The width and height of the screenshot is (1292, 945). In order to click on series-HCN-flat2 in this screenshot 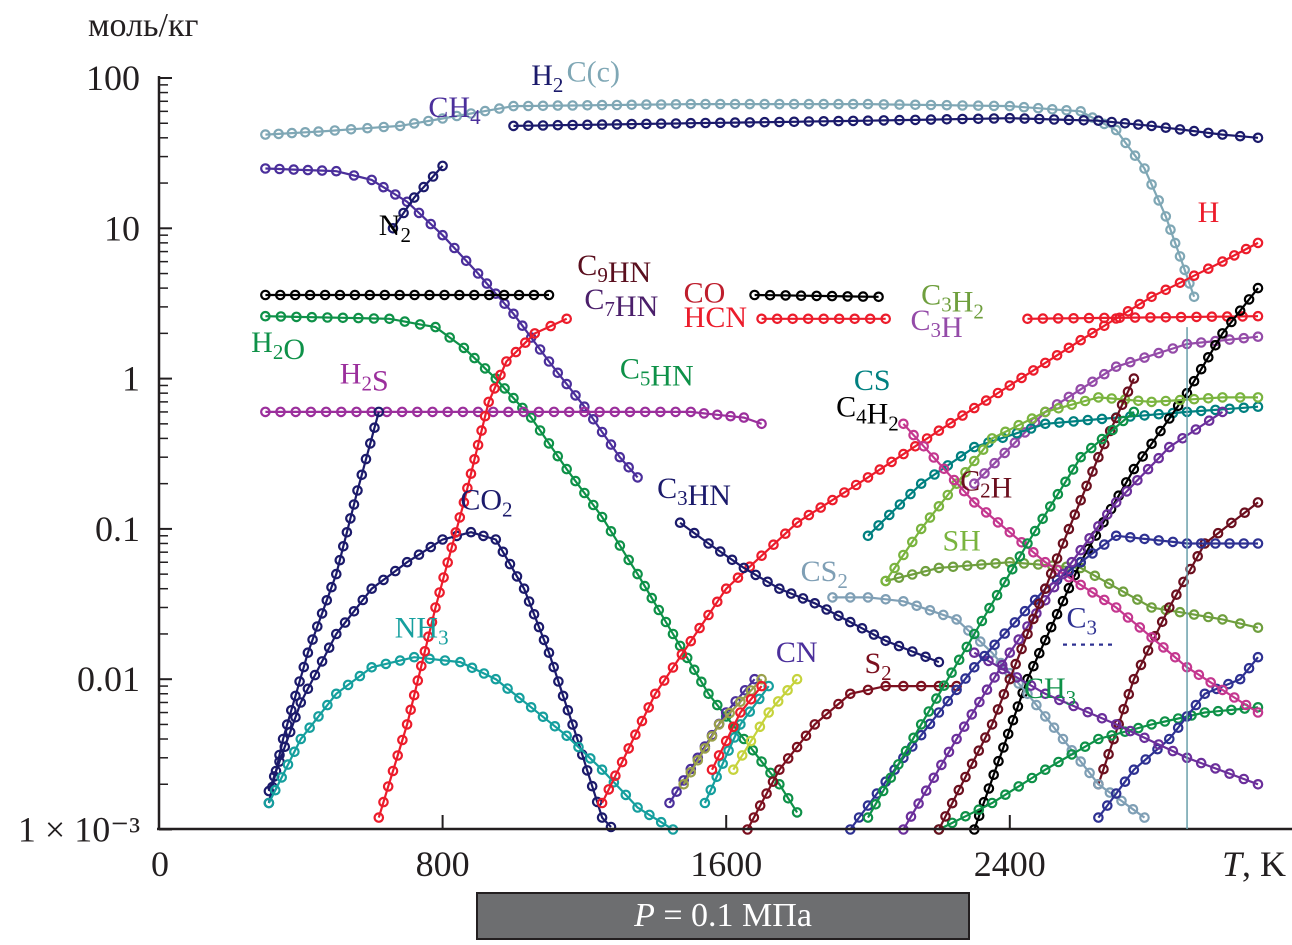, I will do `click(1143, 317)`.